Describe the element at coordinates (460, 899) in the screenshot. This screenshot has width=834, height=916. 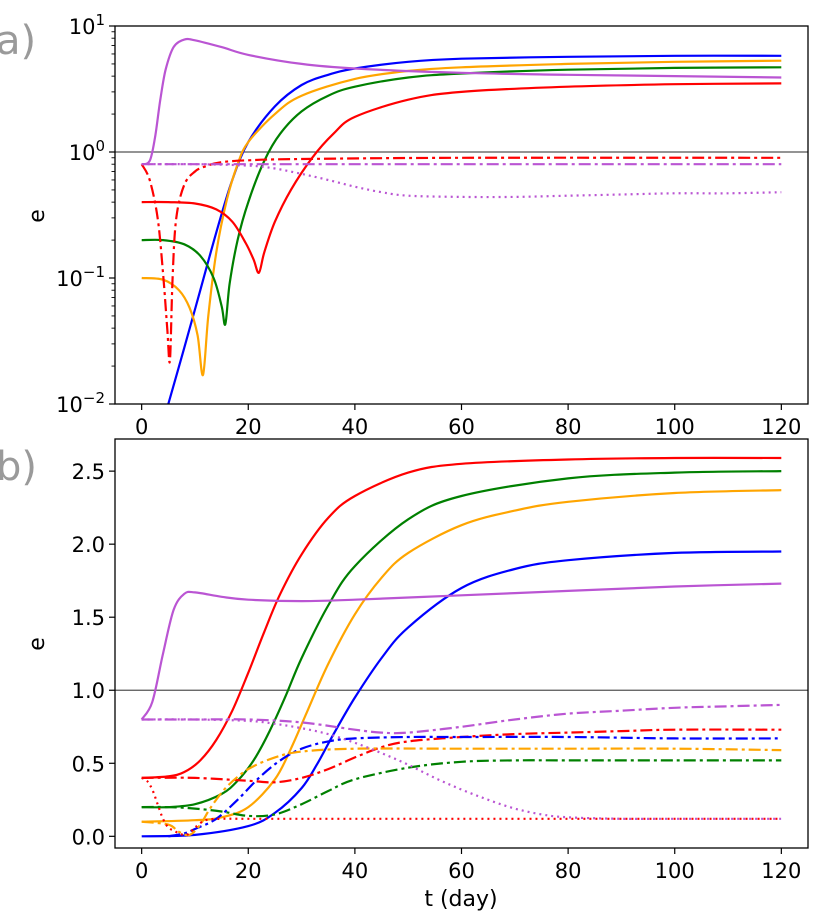
I see `panel-b-xlabel: t (day)` at that location.